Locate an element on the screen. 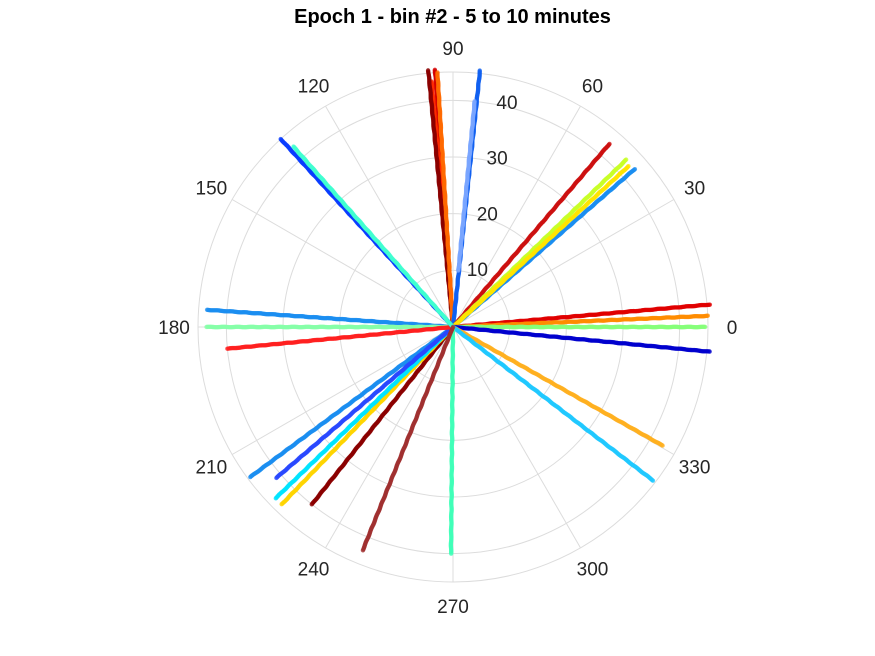 Image resolution: width=875 pixels, height=656 pixels. chart-title: Epoch 1 - bin #2 - 5 to 10 minutes is located at coordinates (452, 17).